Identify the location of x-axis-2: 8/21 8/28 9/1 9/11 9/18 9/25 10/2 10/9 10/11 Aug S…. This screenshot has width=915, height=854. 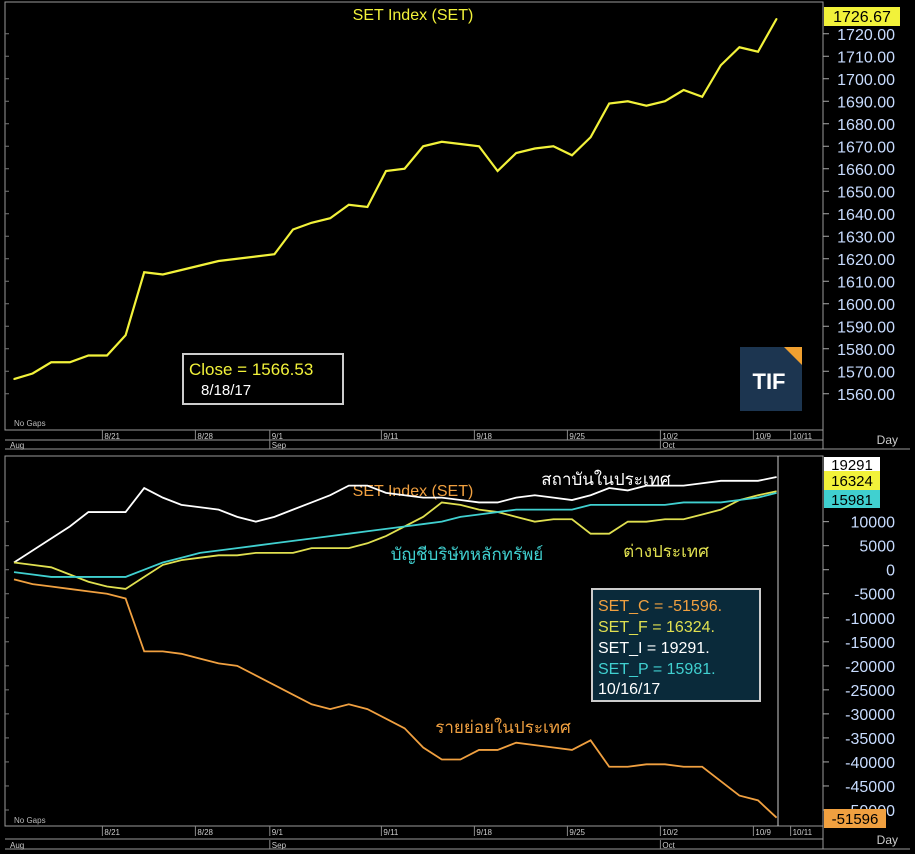
(411, 838).